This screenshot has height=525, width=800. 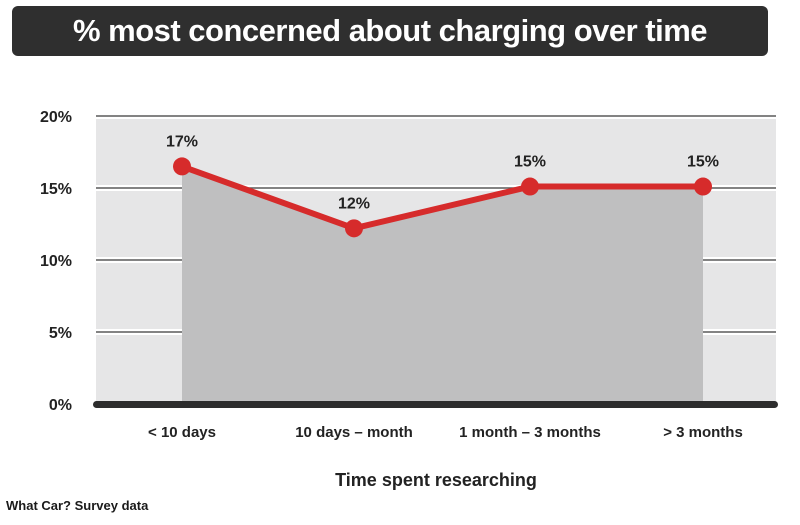 I want to click on source-note: What Car? Survey data, so click(x=77, y=505).